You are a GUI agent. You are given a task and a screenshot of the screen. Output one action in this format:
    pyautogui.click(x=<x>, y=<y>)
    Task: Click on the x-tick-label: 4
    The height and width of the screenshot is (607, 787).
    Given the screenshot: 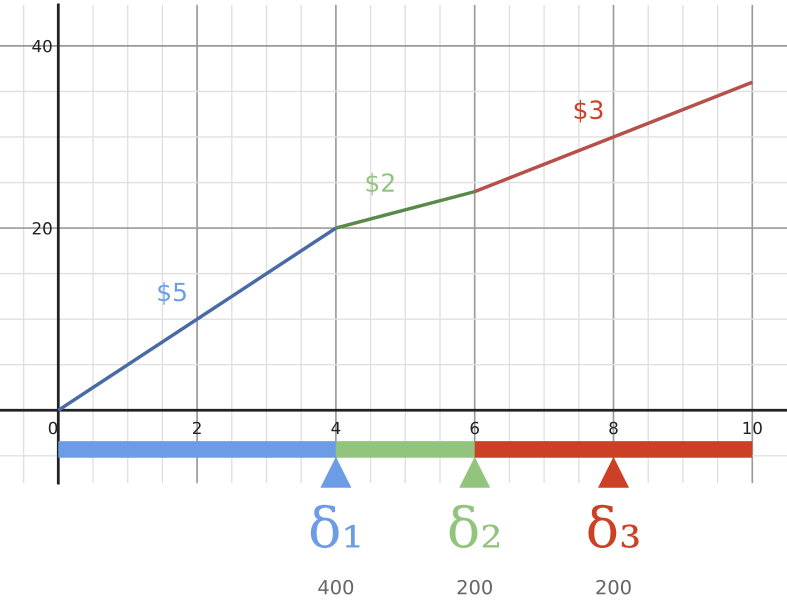 What is the action you would take?
    pyautogui.click(x=335, y=428)
    